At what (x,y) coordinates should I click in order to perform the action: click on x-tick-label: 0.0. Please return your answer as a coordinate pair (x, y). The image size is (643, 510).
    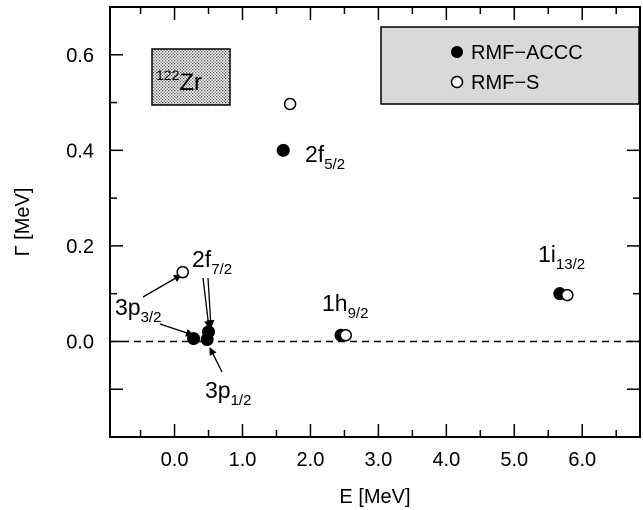
    Looking at the image, I should click on (175, 460).